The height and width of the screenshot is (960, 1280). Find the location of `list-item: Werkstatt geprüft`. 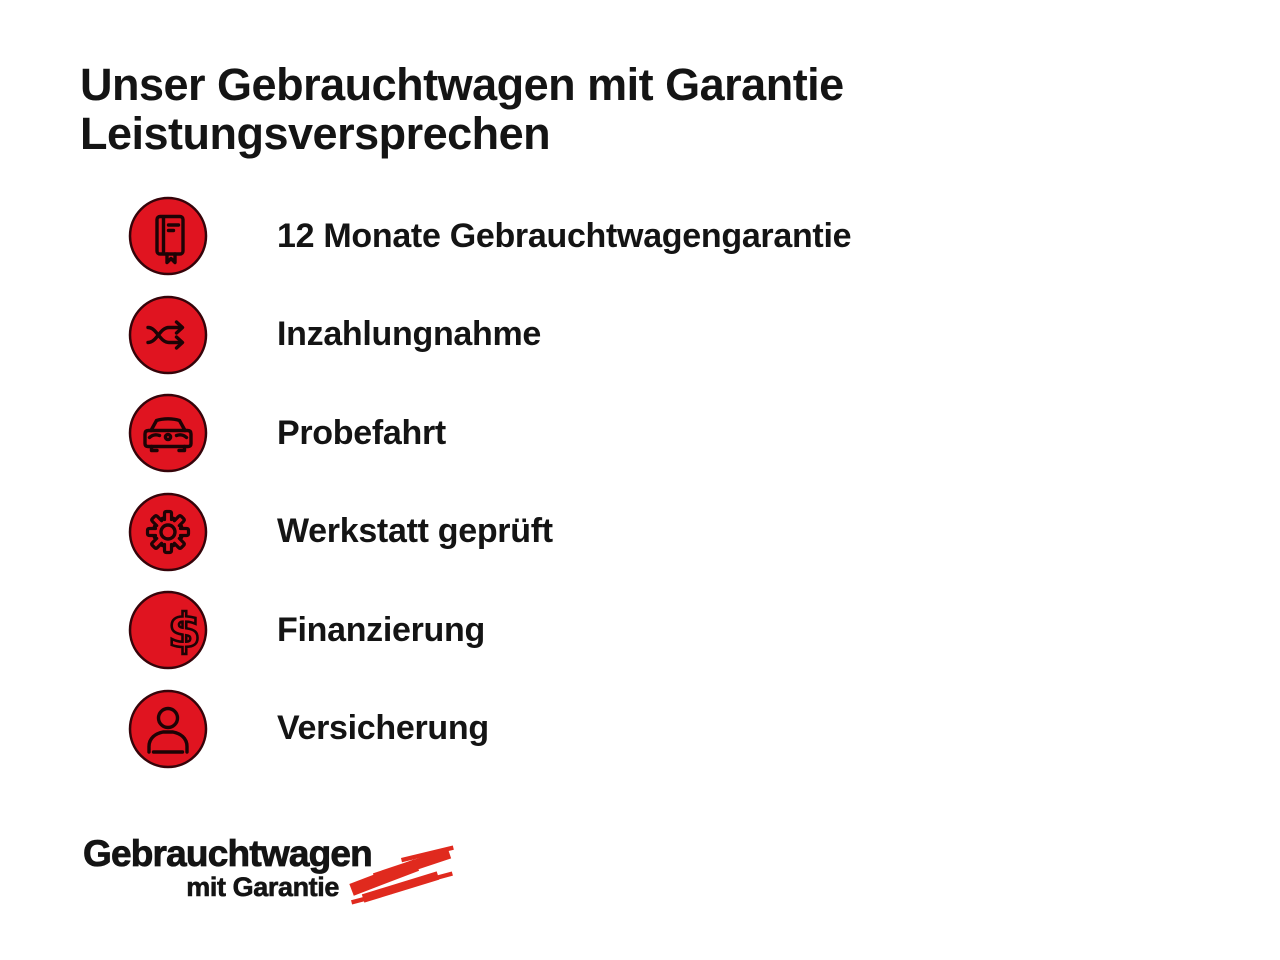

list-item: Werkstatt geprüft is located at coordinates (489, 532).